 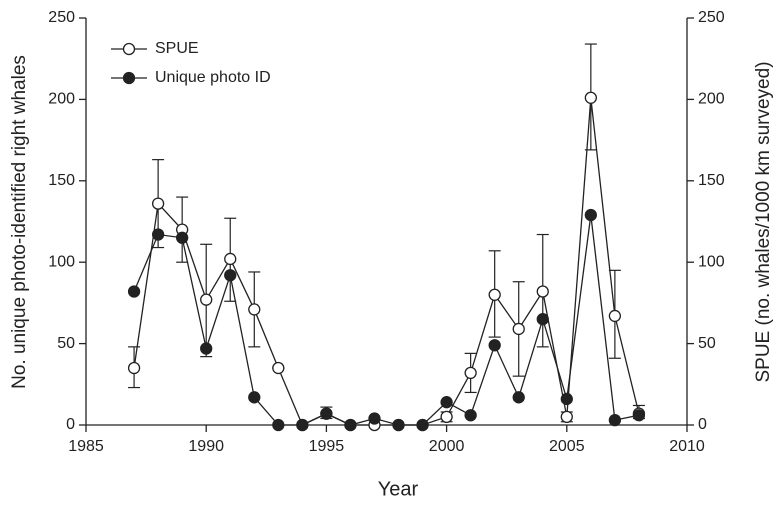 I want to click on y2-tick-label: 0, so click(x=702, y=424).